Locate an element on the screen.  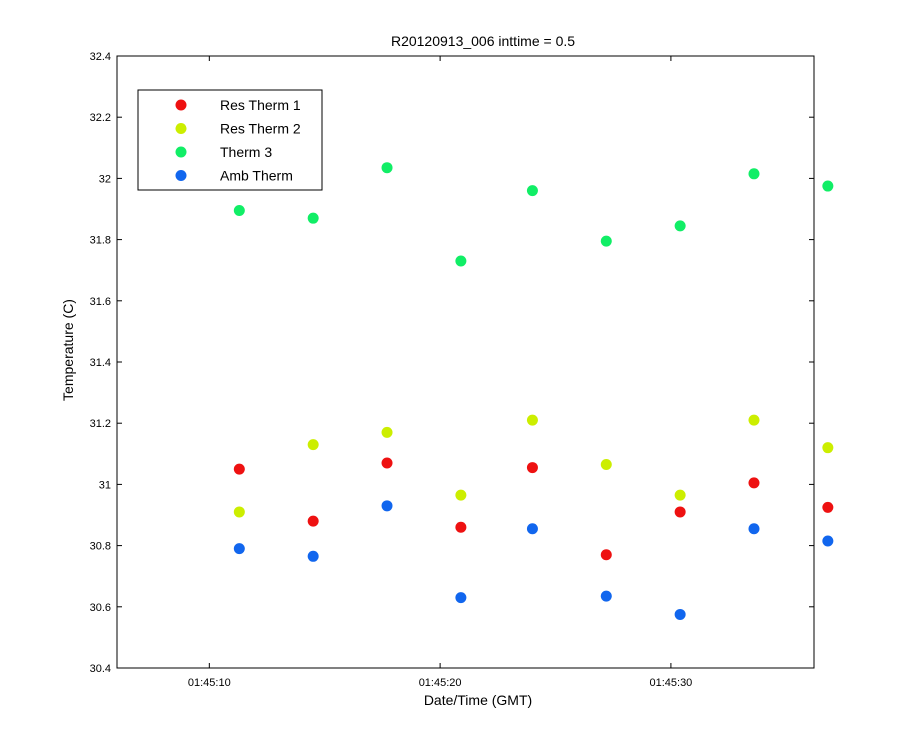
x-tick-label: 01:45:10 is located at coordinates (209, 683).